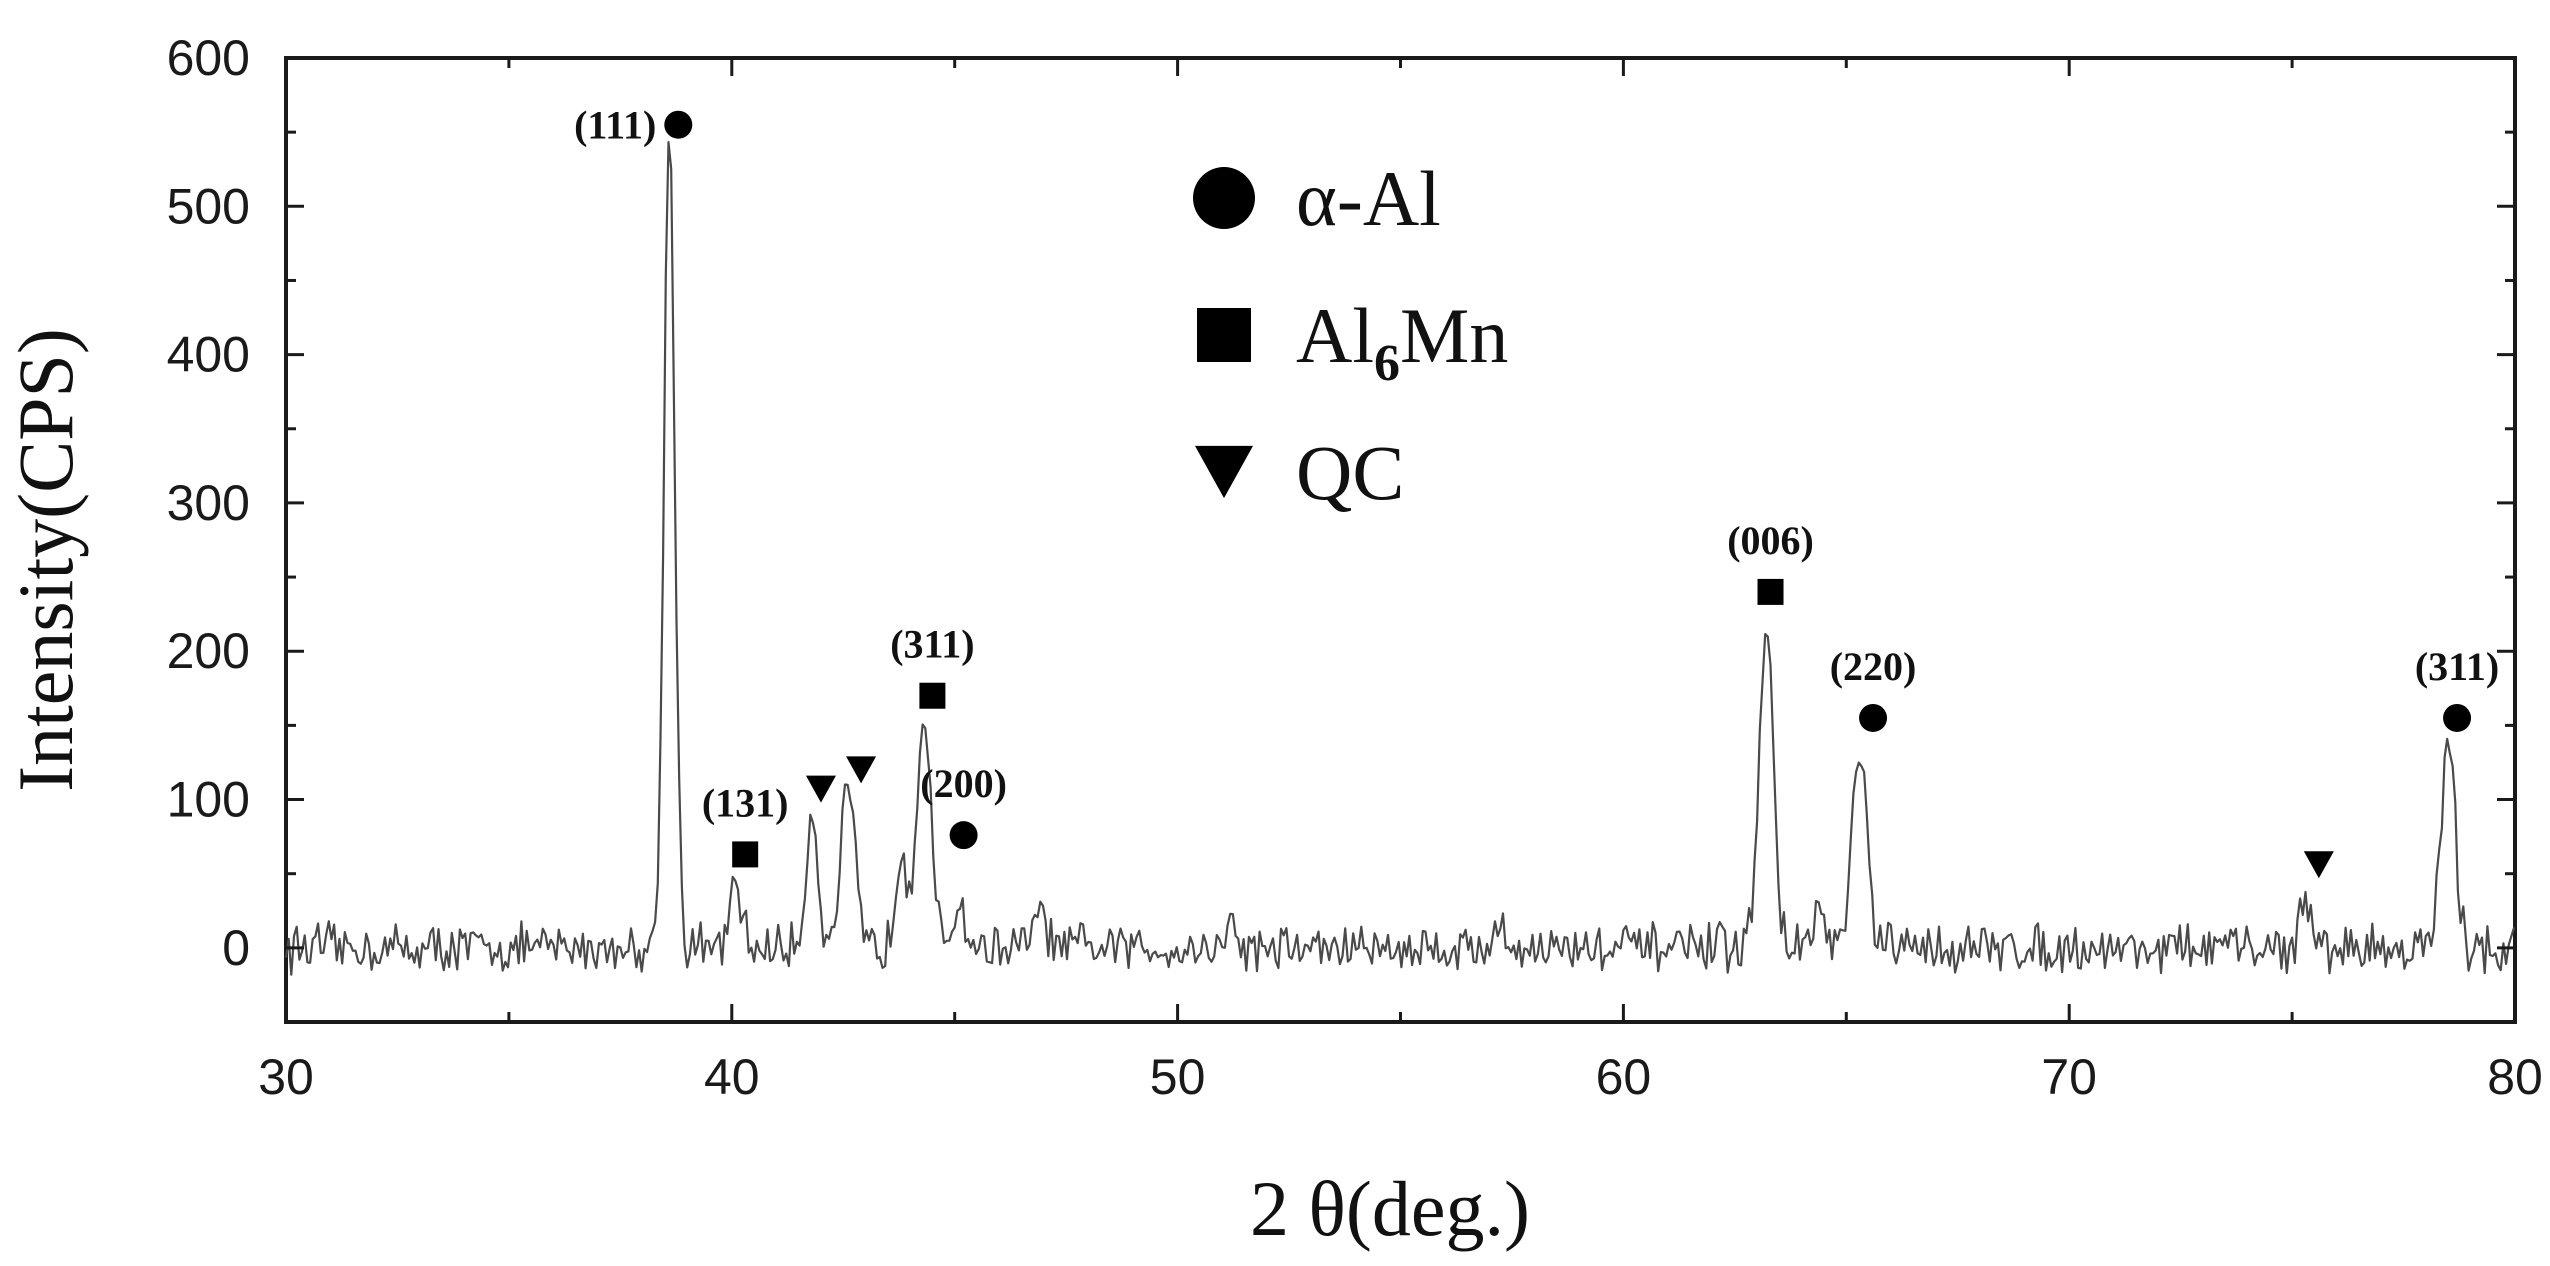 This screenshot has height=1266, width=2550. What do you see at coordinates (1624, 1077) in the screenshot?
I see `x-tick-label: 60` at bounding box center [1624, 1077].